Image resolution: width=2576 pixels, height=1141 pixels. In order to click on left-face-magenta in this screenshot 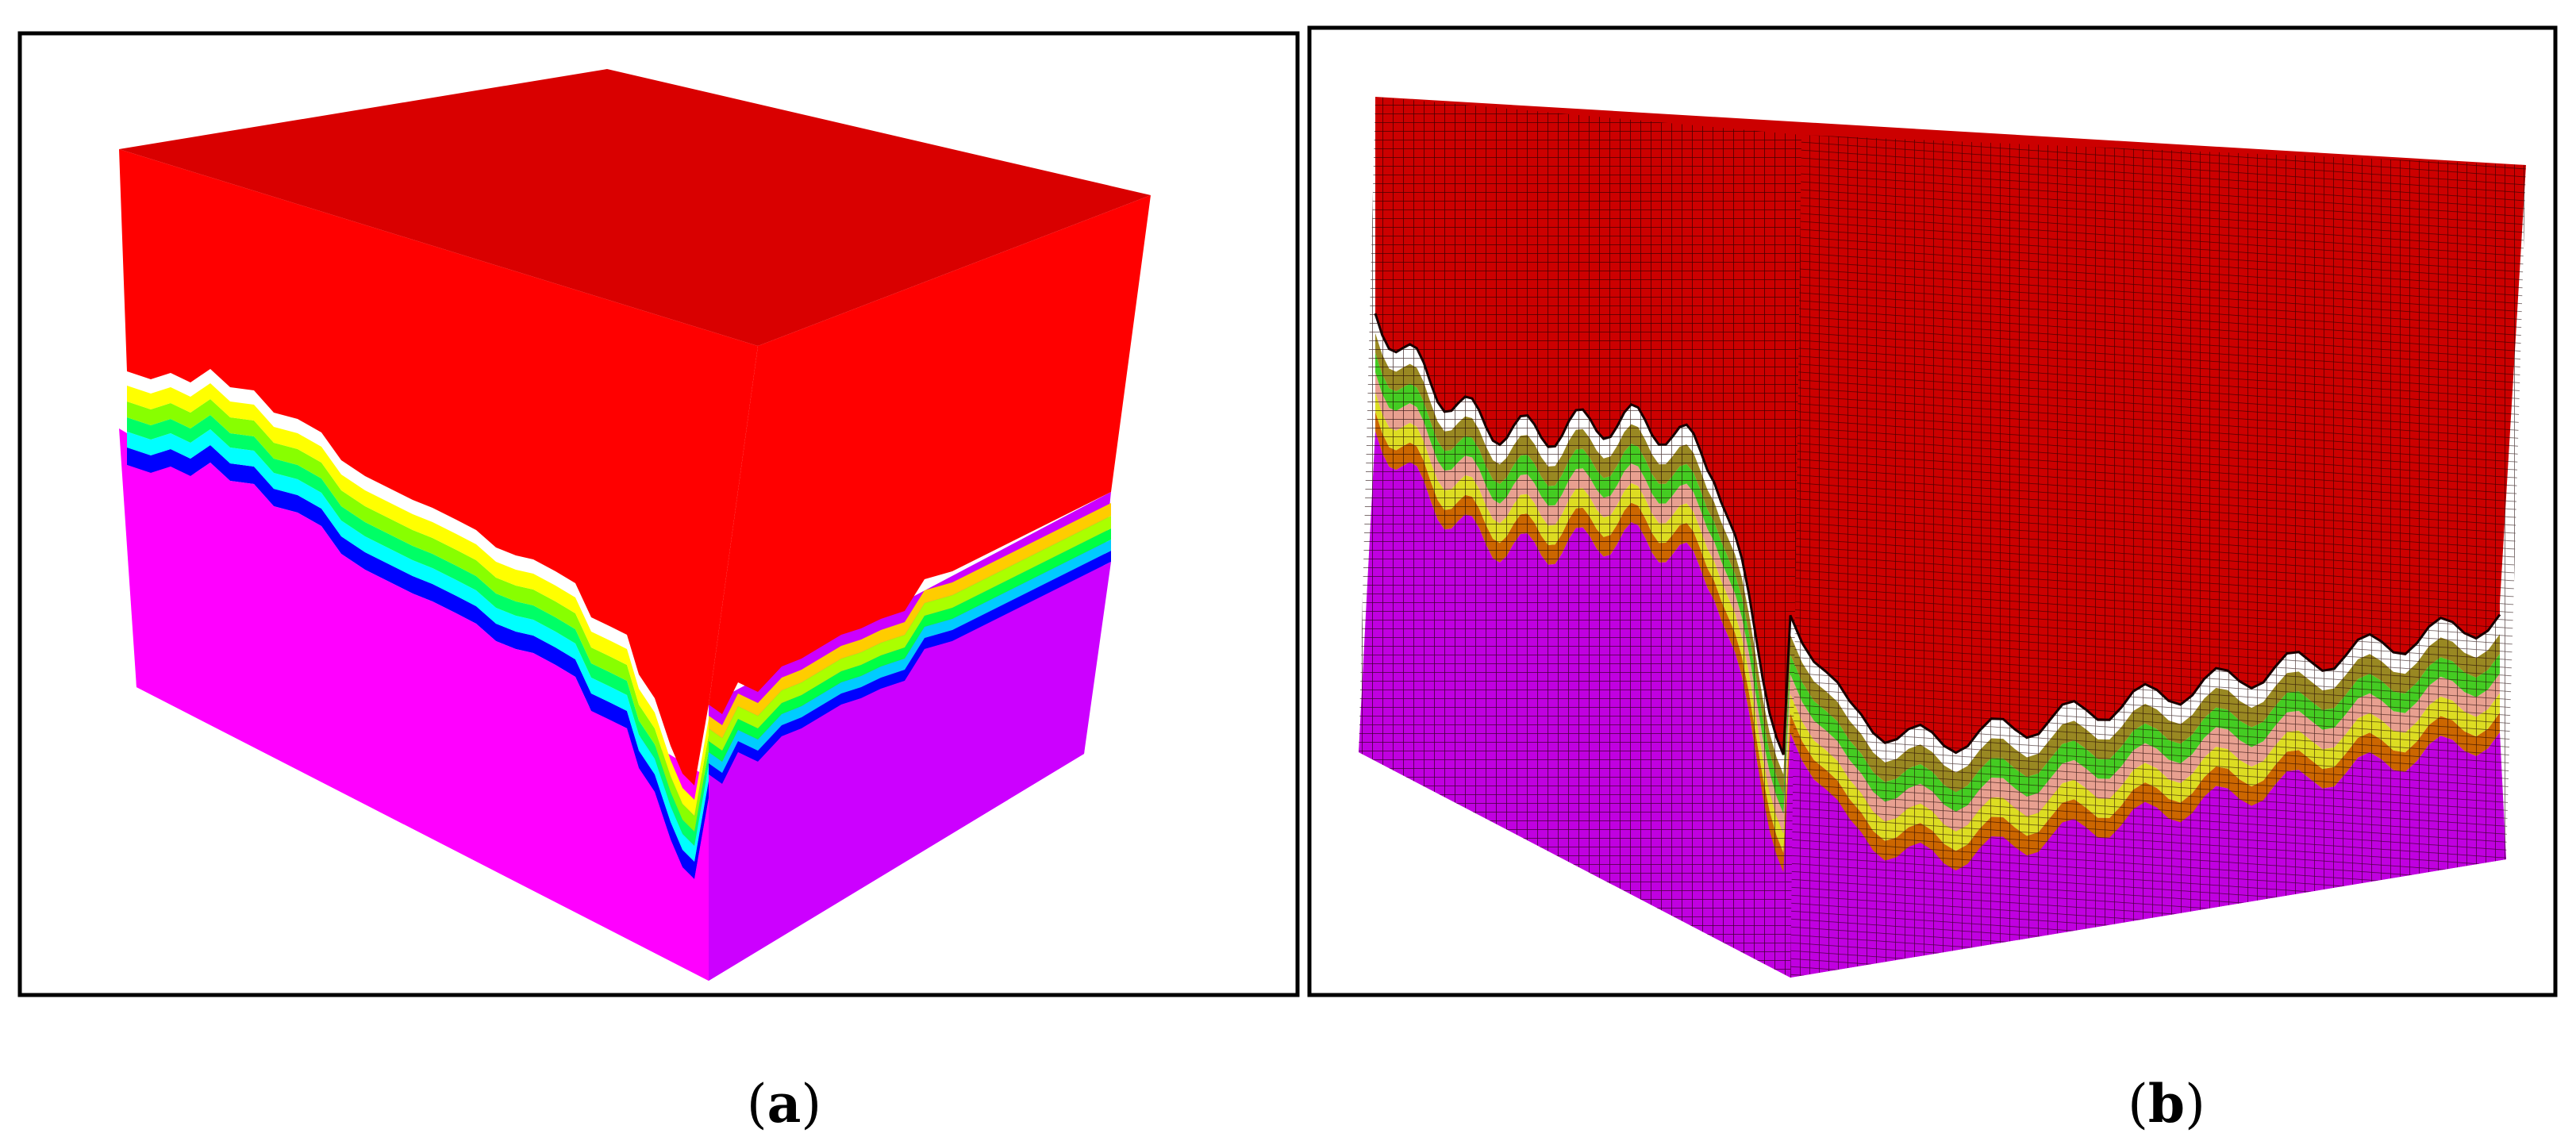, I will do `click(418, 722)`.